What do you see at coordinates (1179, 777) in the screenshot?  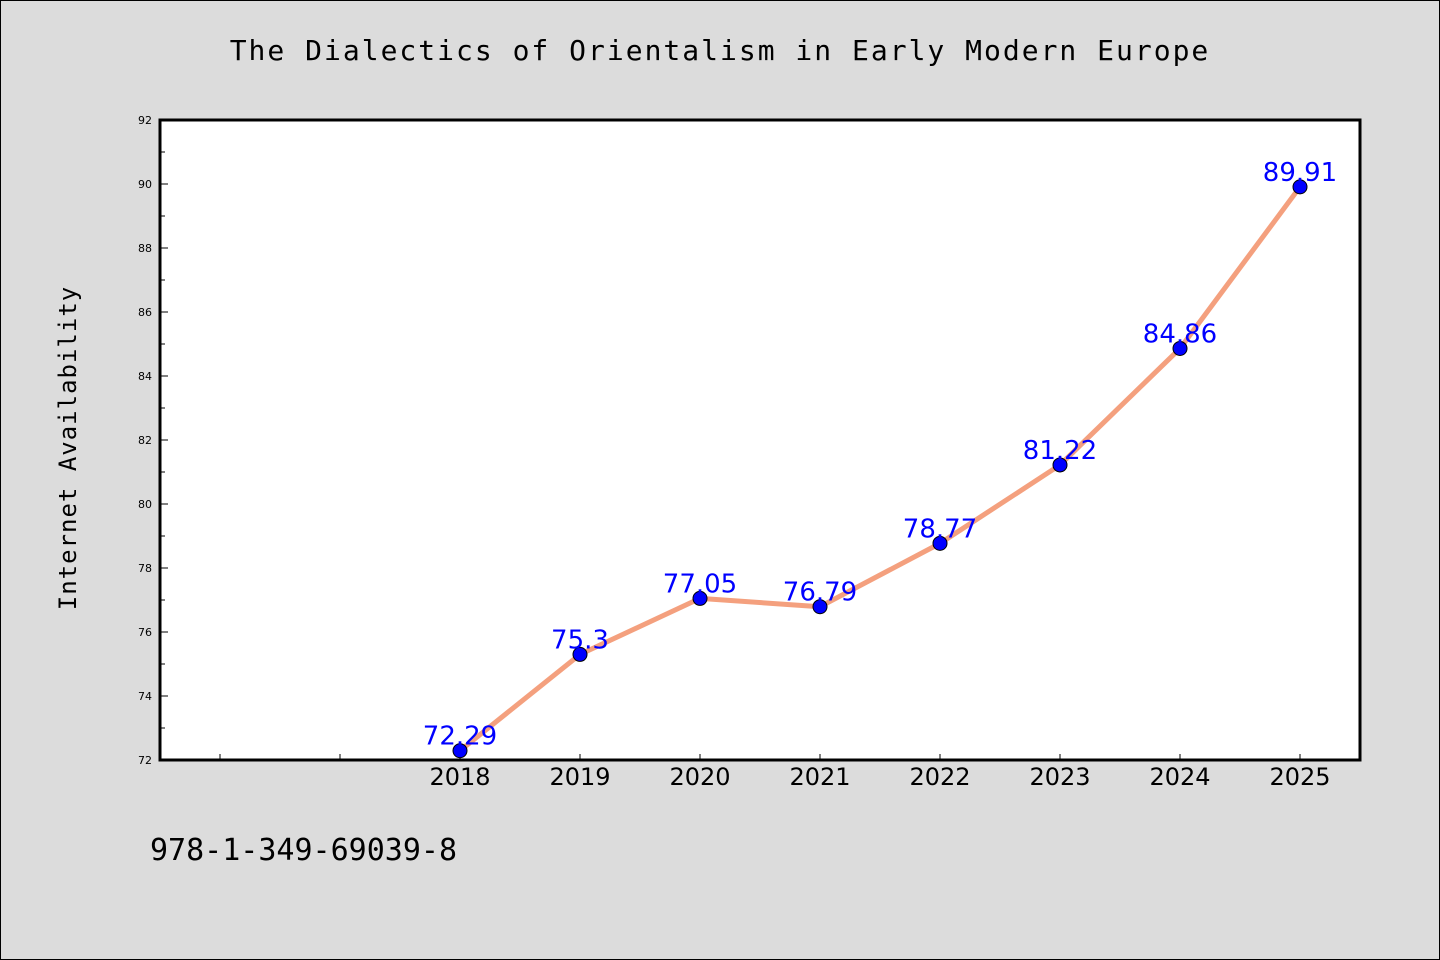 I see `x-tick-label: 2024` at bounding box center [1179, 777].